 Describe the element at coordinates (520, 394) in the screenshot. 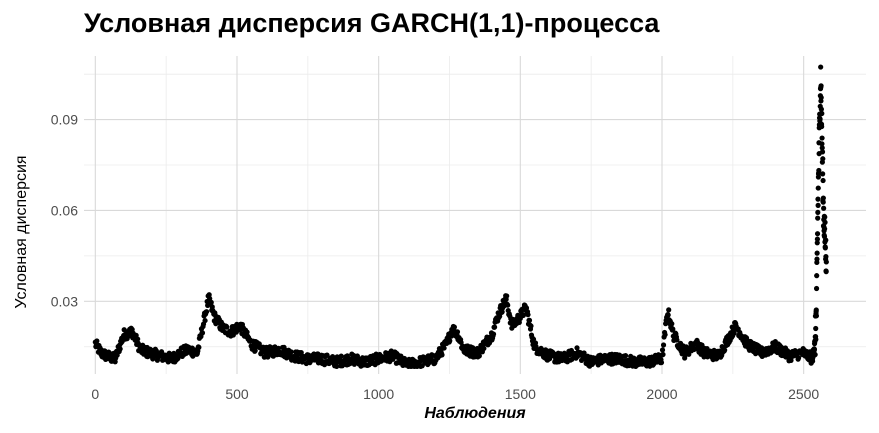

I see `x-tick-label: 1500` at that location.